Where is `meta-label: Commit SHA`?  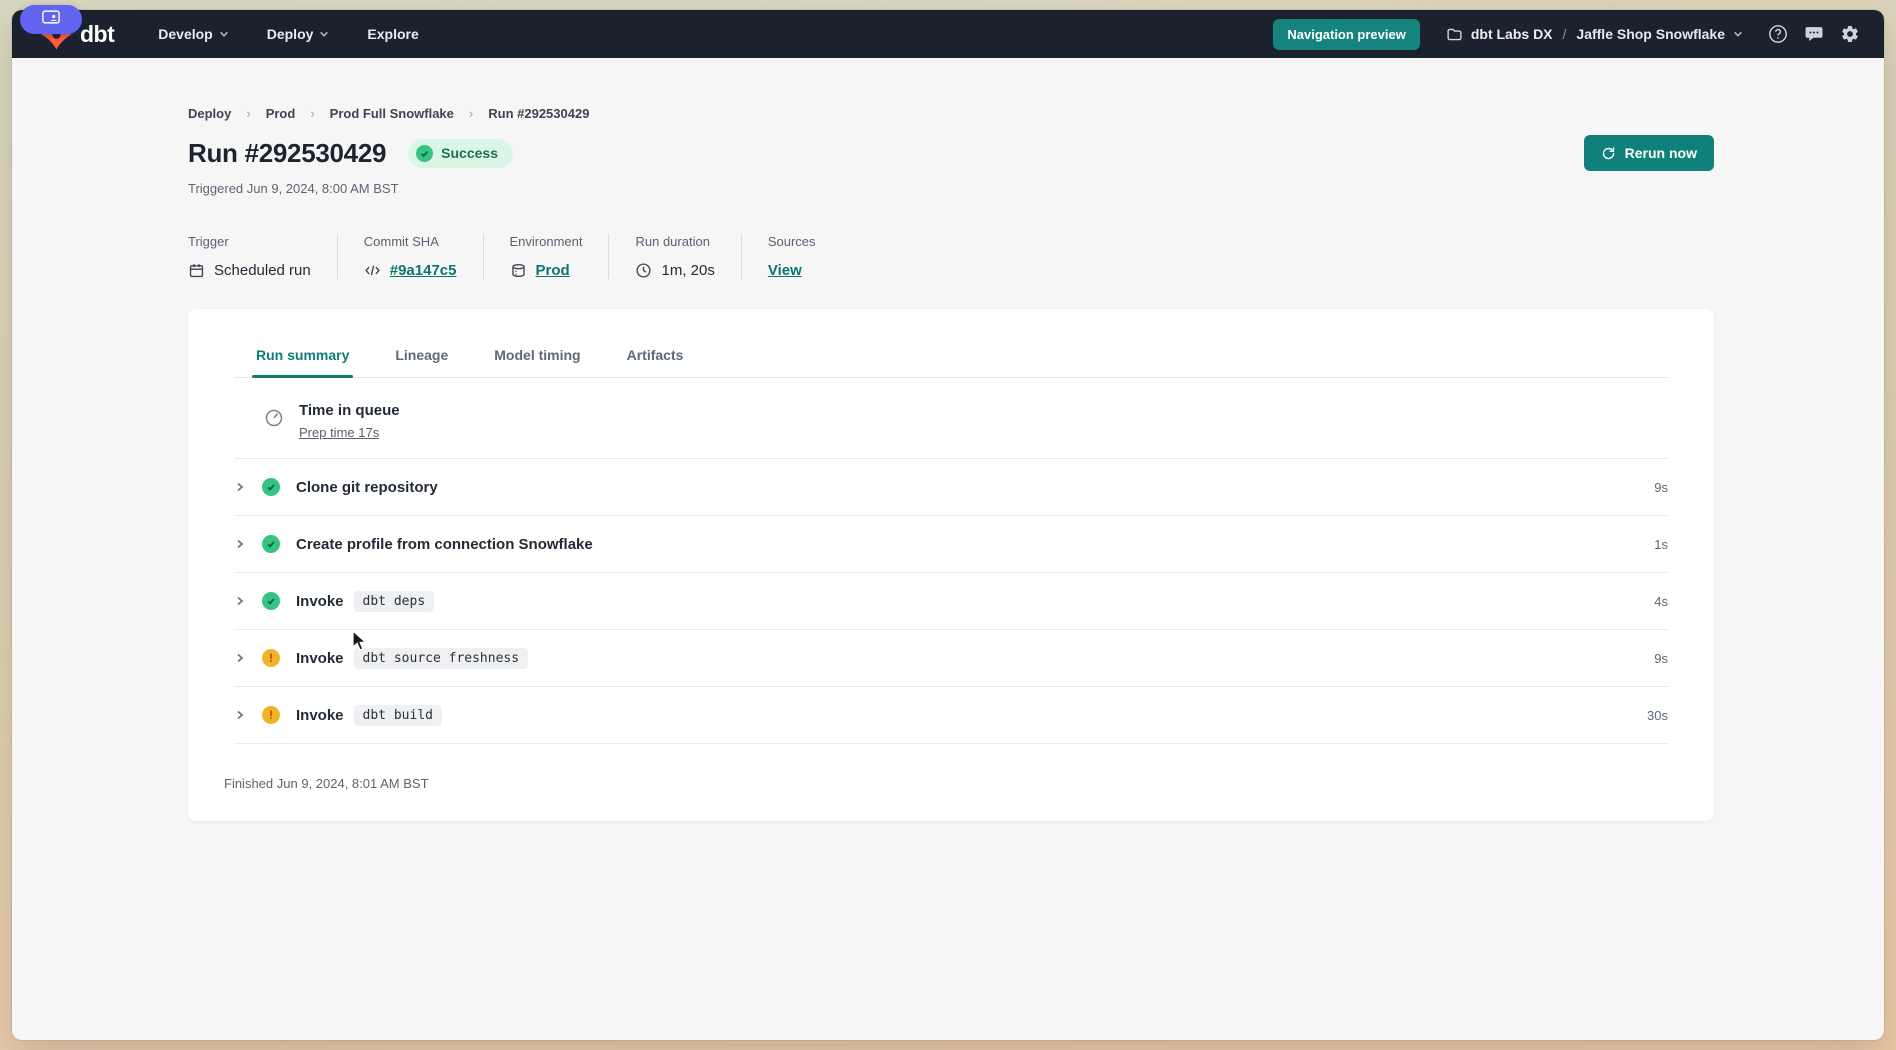
meta-label: Commit SHA is located at coordinates (401, 241).